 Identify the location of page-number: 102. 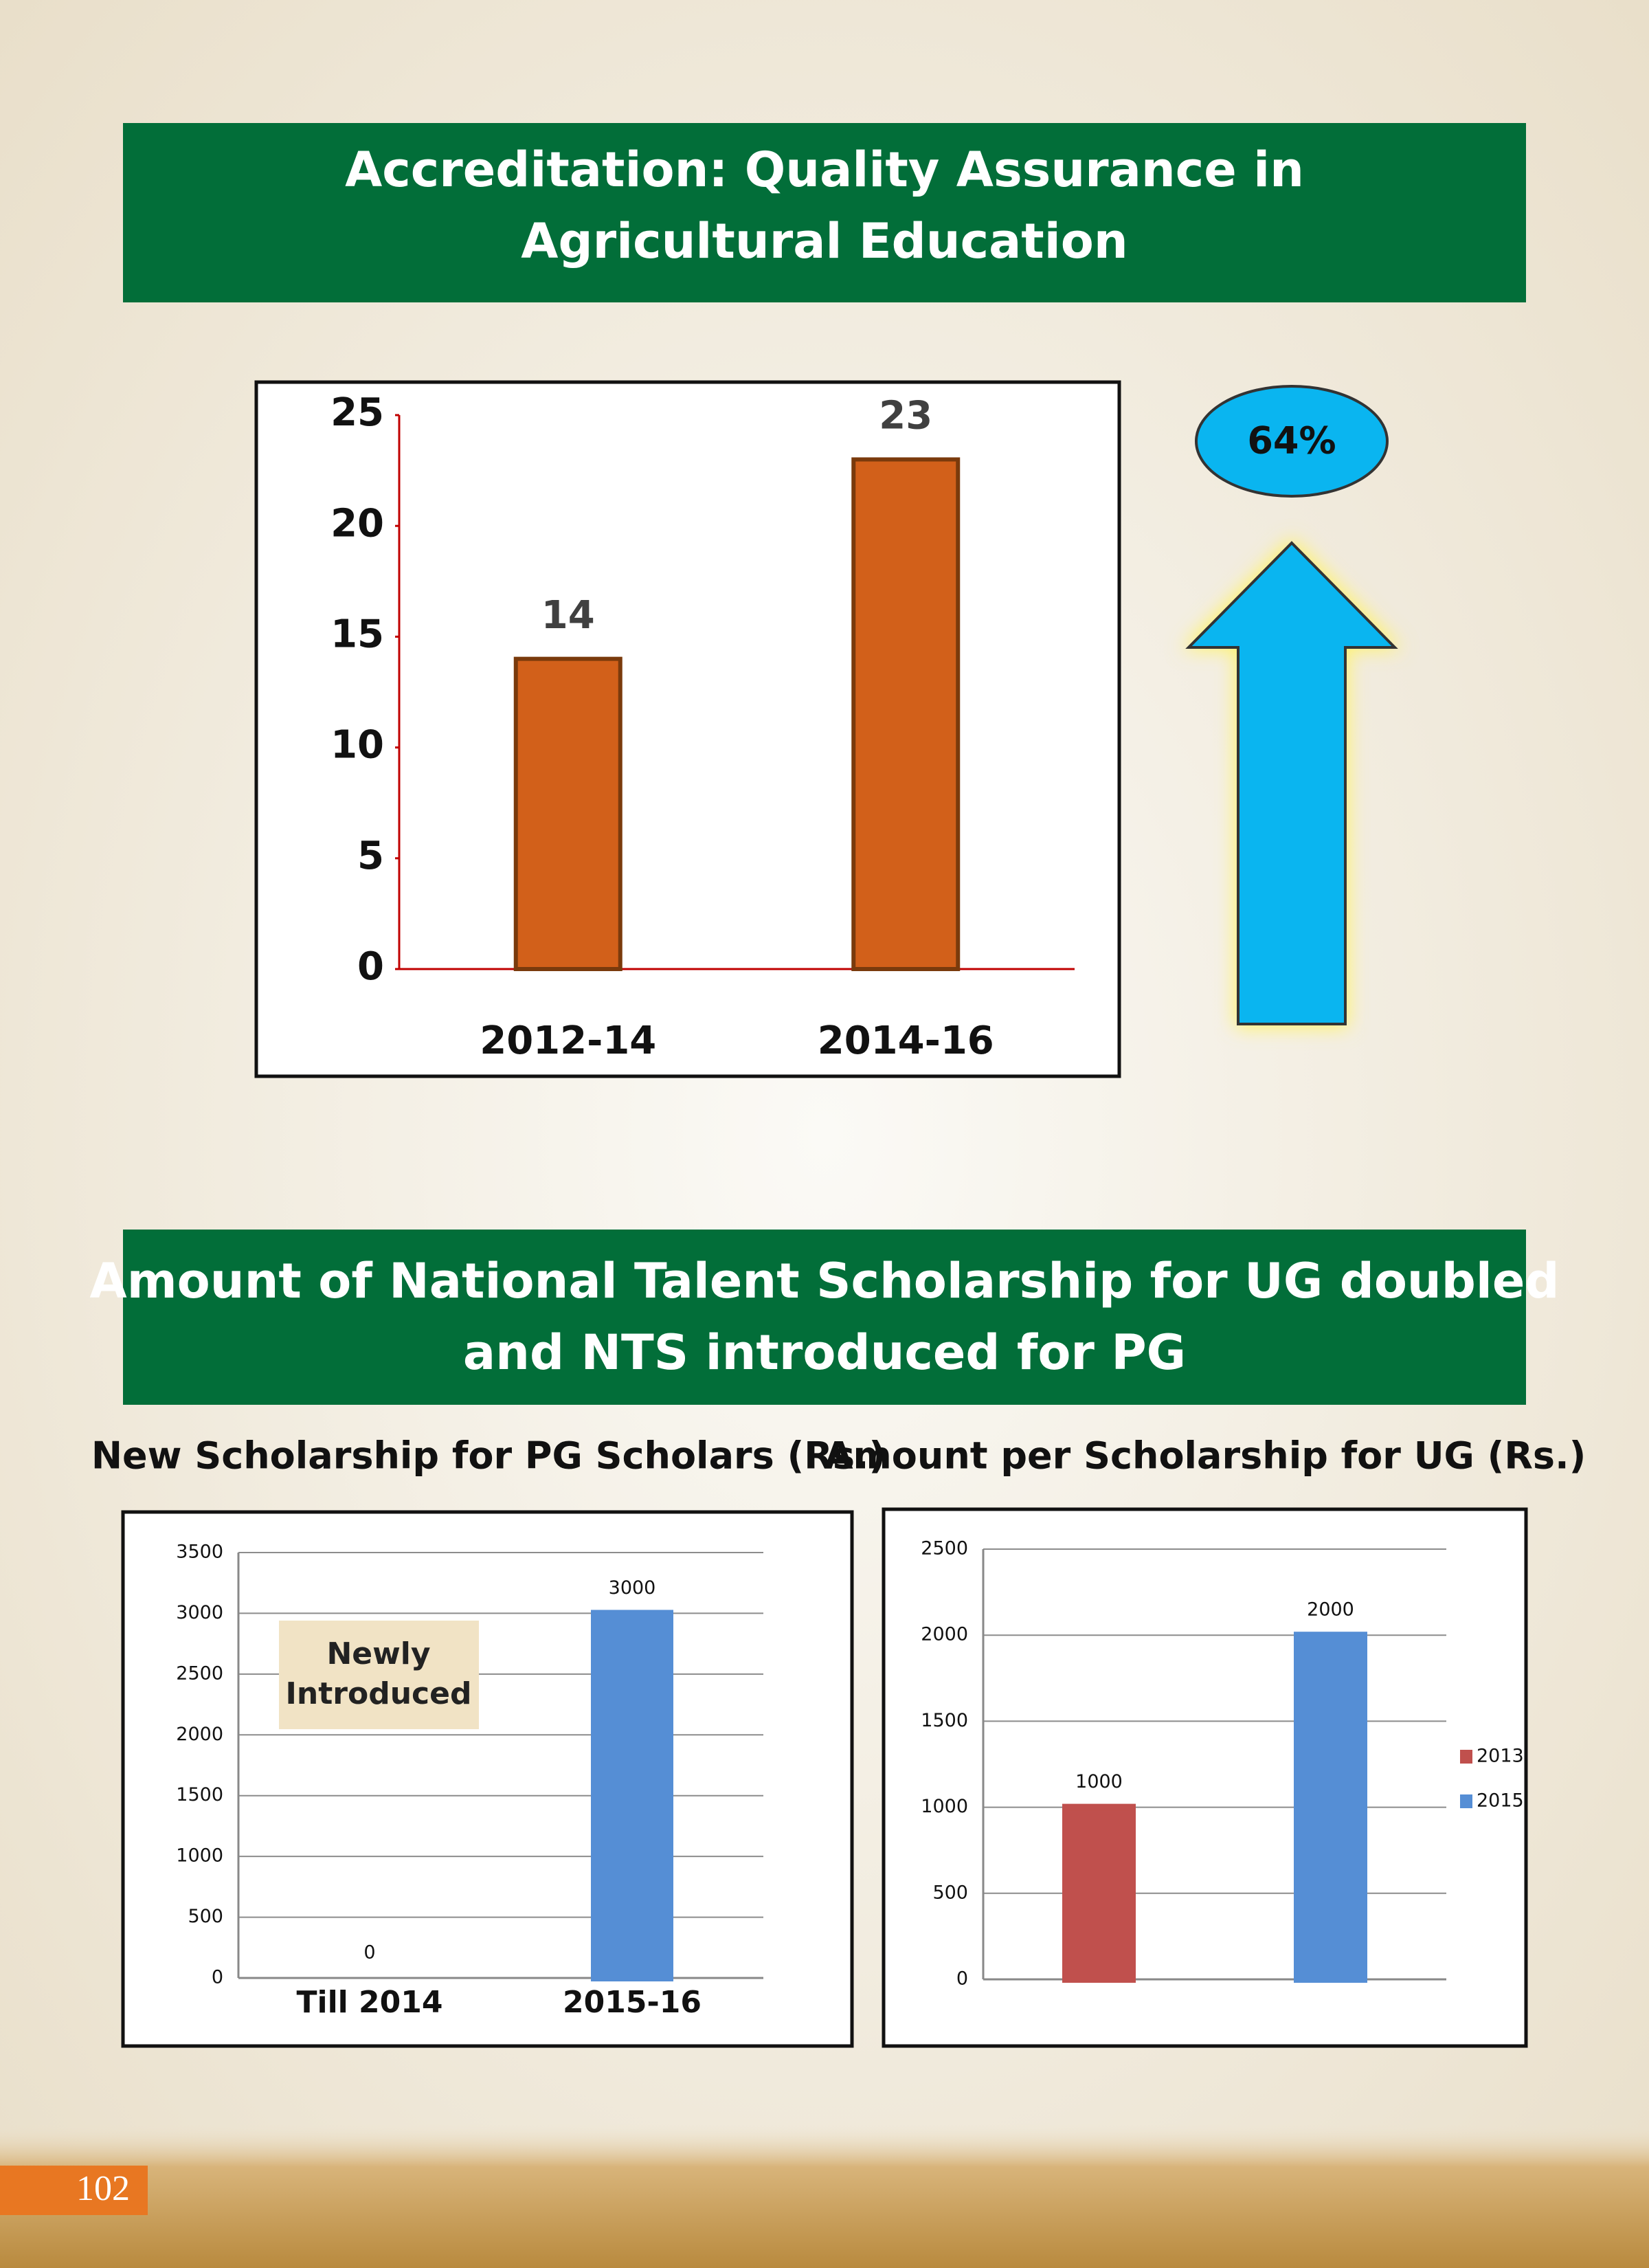
(103, 2188).